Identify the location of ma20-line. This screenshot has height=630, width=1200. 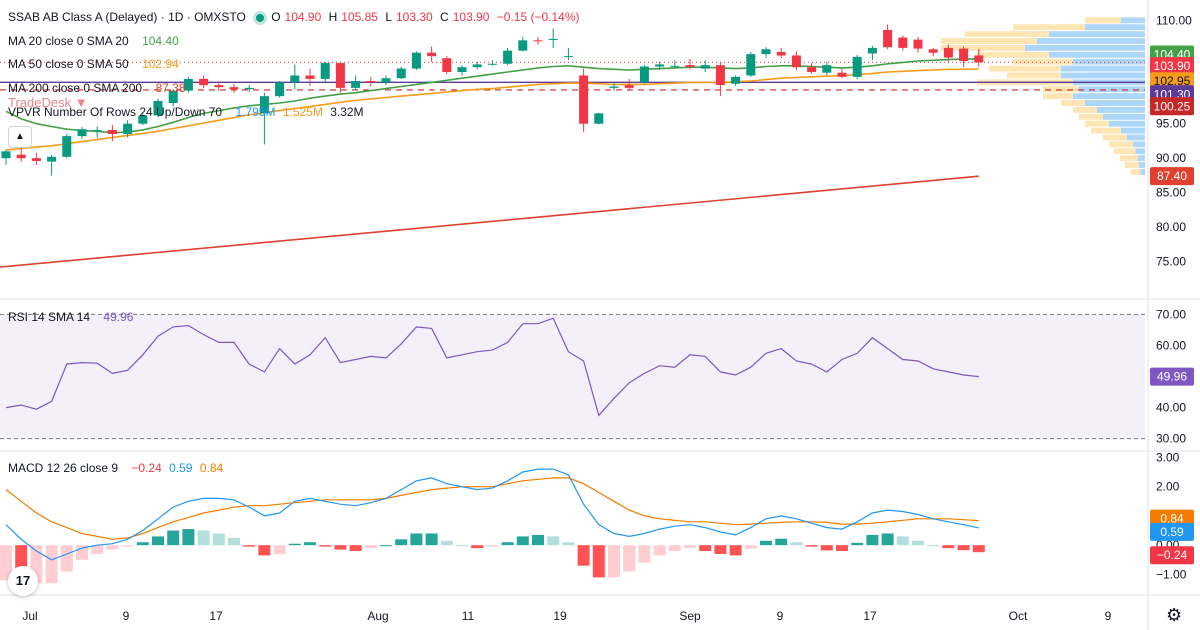
(492, 96).